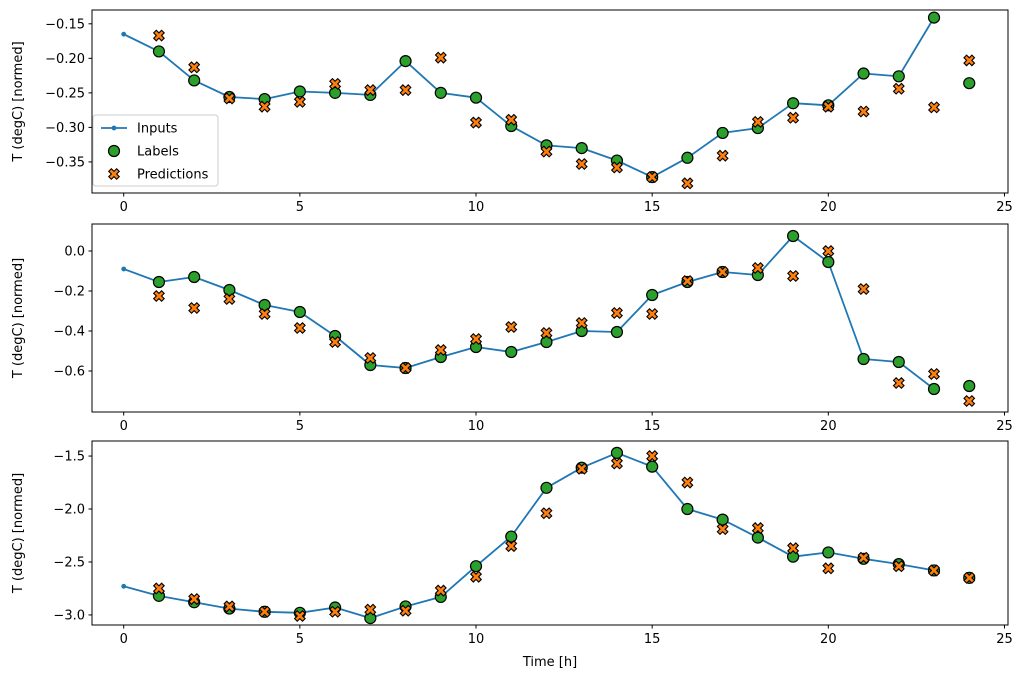 This screenshot has width=1023, height=679. What do you see at coordinates (114, 174) in the screenshot?
I see `legend-marker-predictions` at bounding box center [114, 174].